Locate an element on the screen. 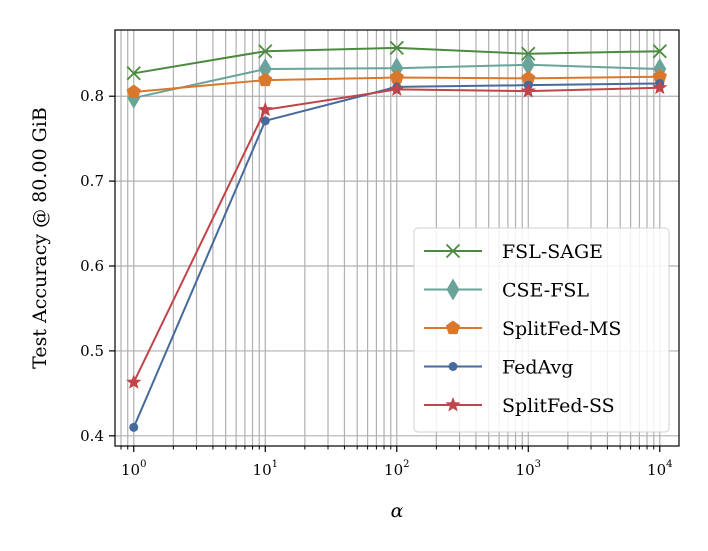 This screenshot has width=708, height=551. legend-item: SplitFed-SS is located at coordinates (519, 406).